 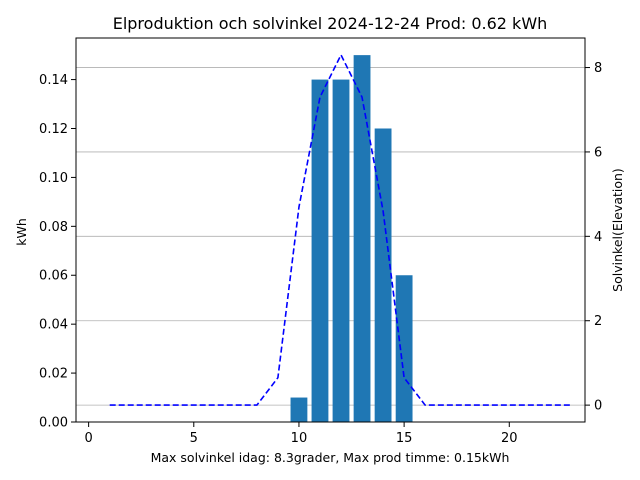 I want to click on y-tick-label: 0.06, so click(x=53, y=276).